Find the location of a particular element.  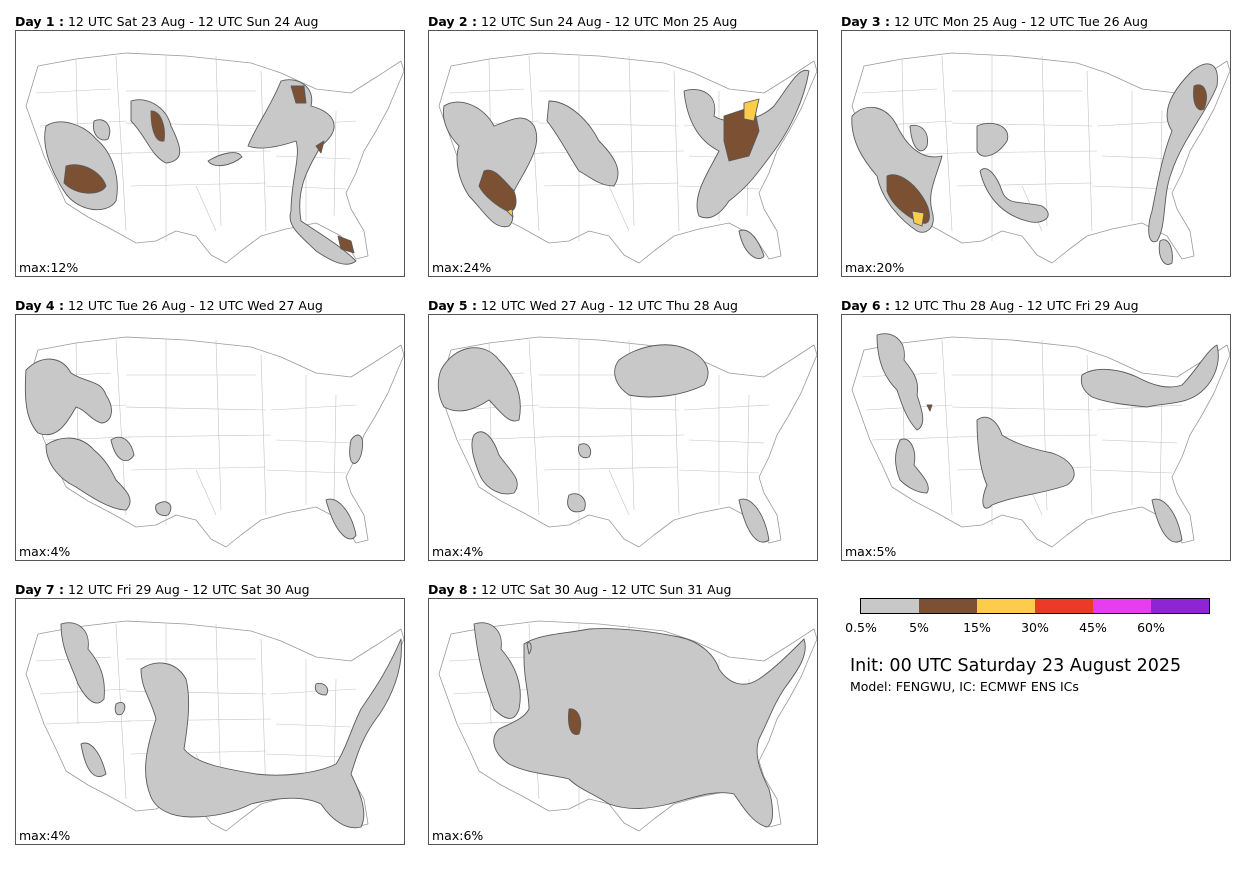

colorbar-label: 0.5% is located at coordinates (861, 627).